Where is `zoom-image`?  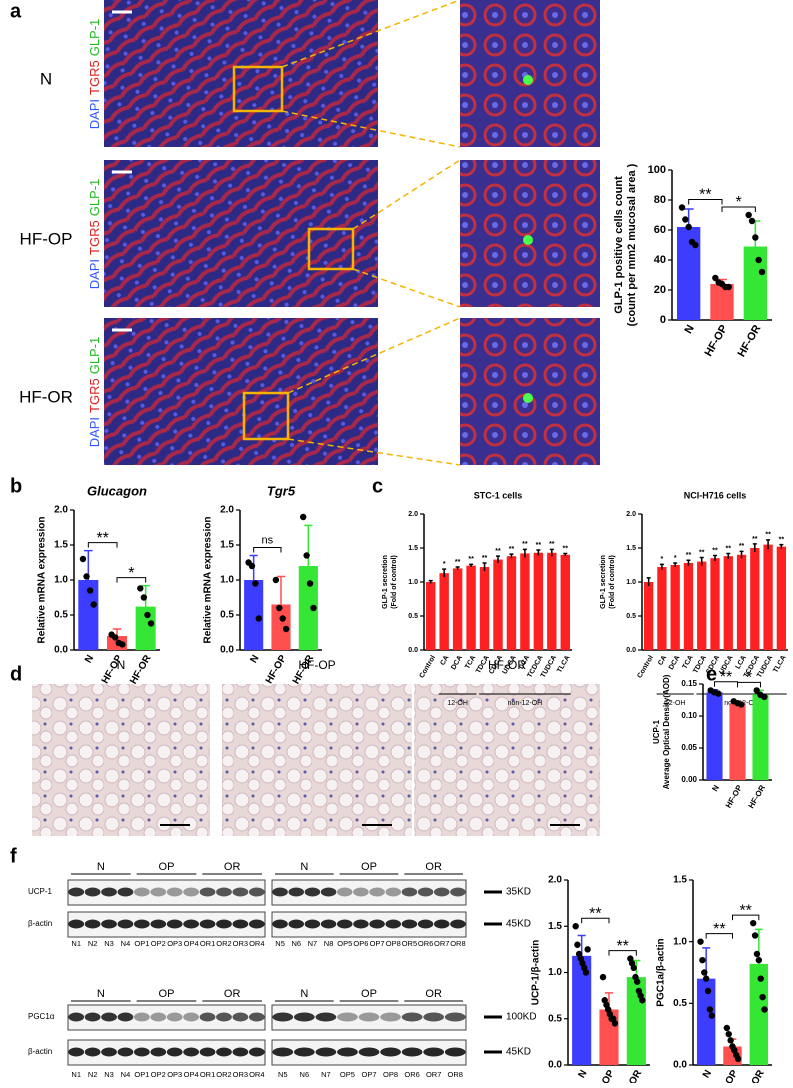
zoom-image is located at coordinates (530, 233).